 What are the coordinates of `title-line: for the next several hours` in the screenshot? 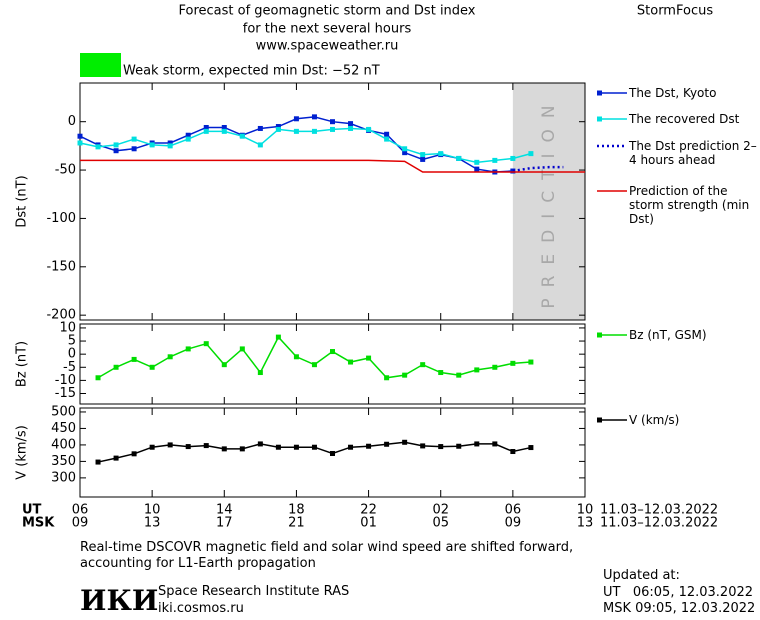 It's located at (327, 29).